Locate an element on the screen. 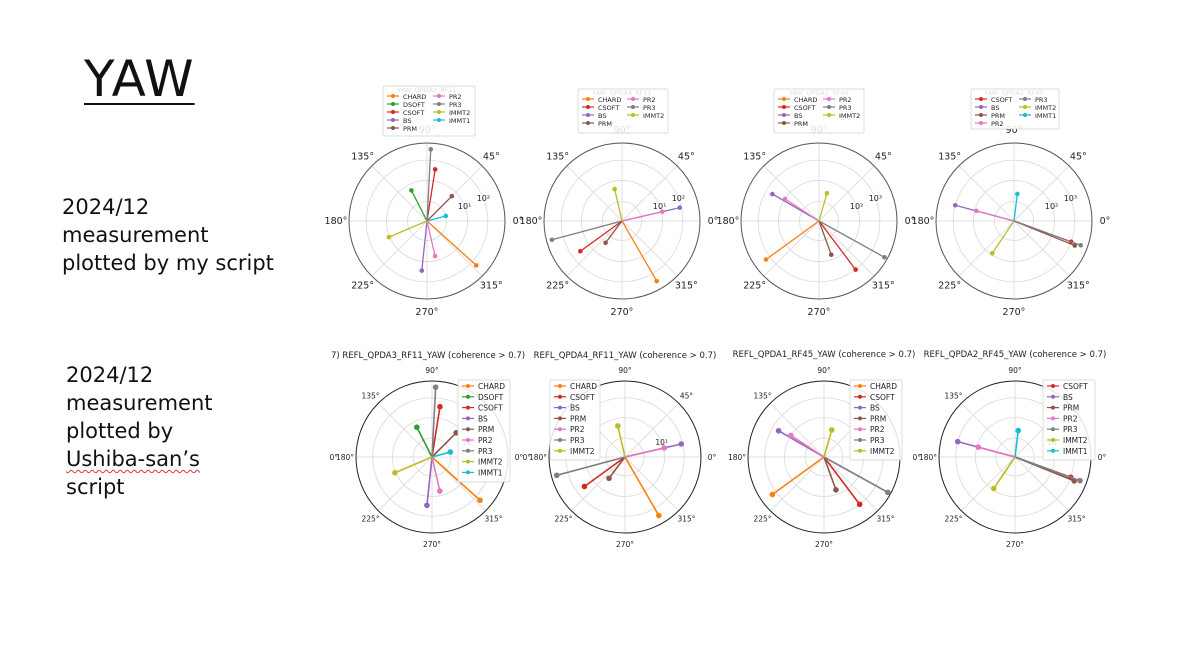 This screenshot has height=669, width=1181. series-marker-chard is located at coordinates (476, 265).